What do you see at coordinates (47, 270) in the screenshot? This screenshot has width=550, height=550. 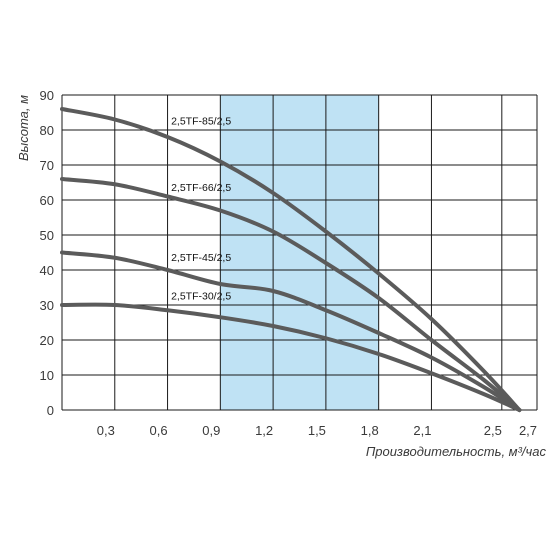 I see `y-tick-label: 40` at bounding box center [47, 270].